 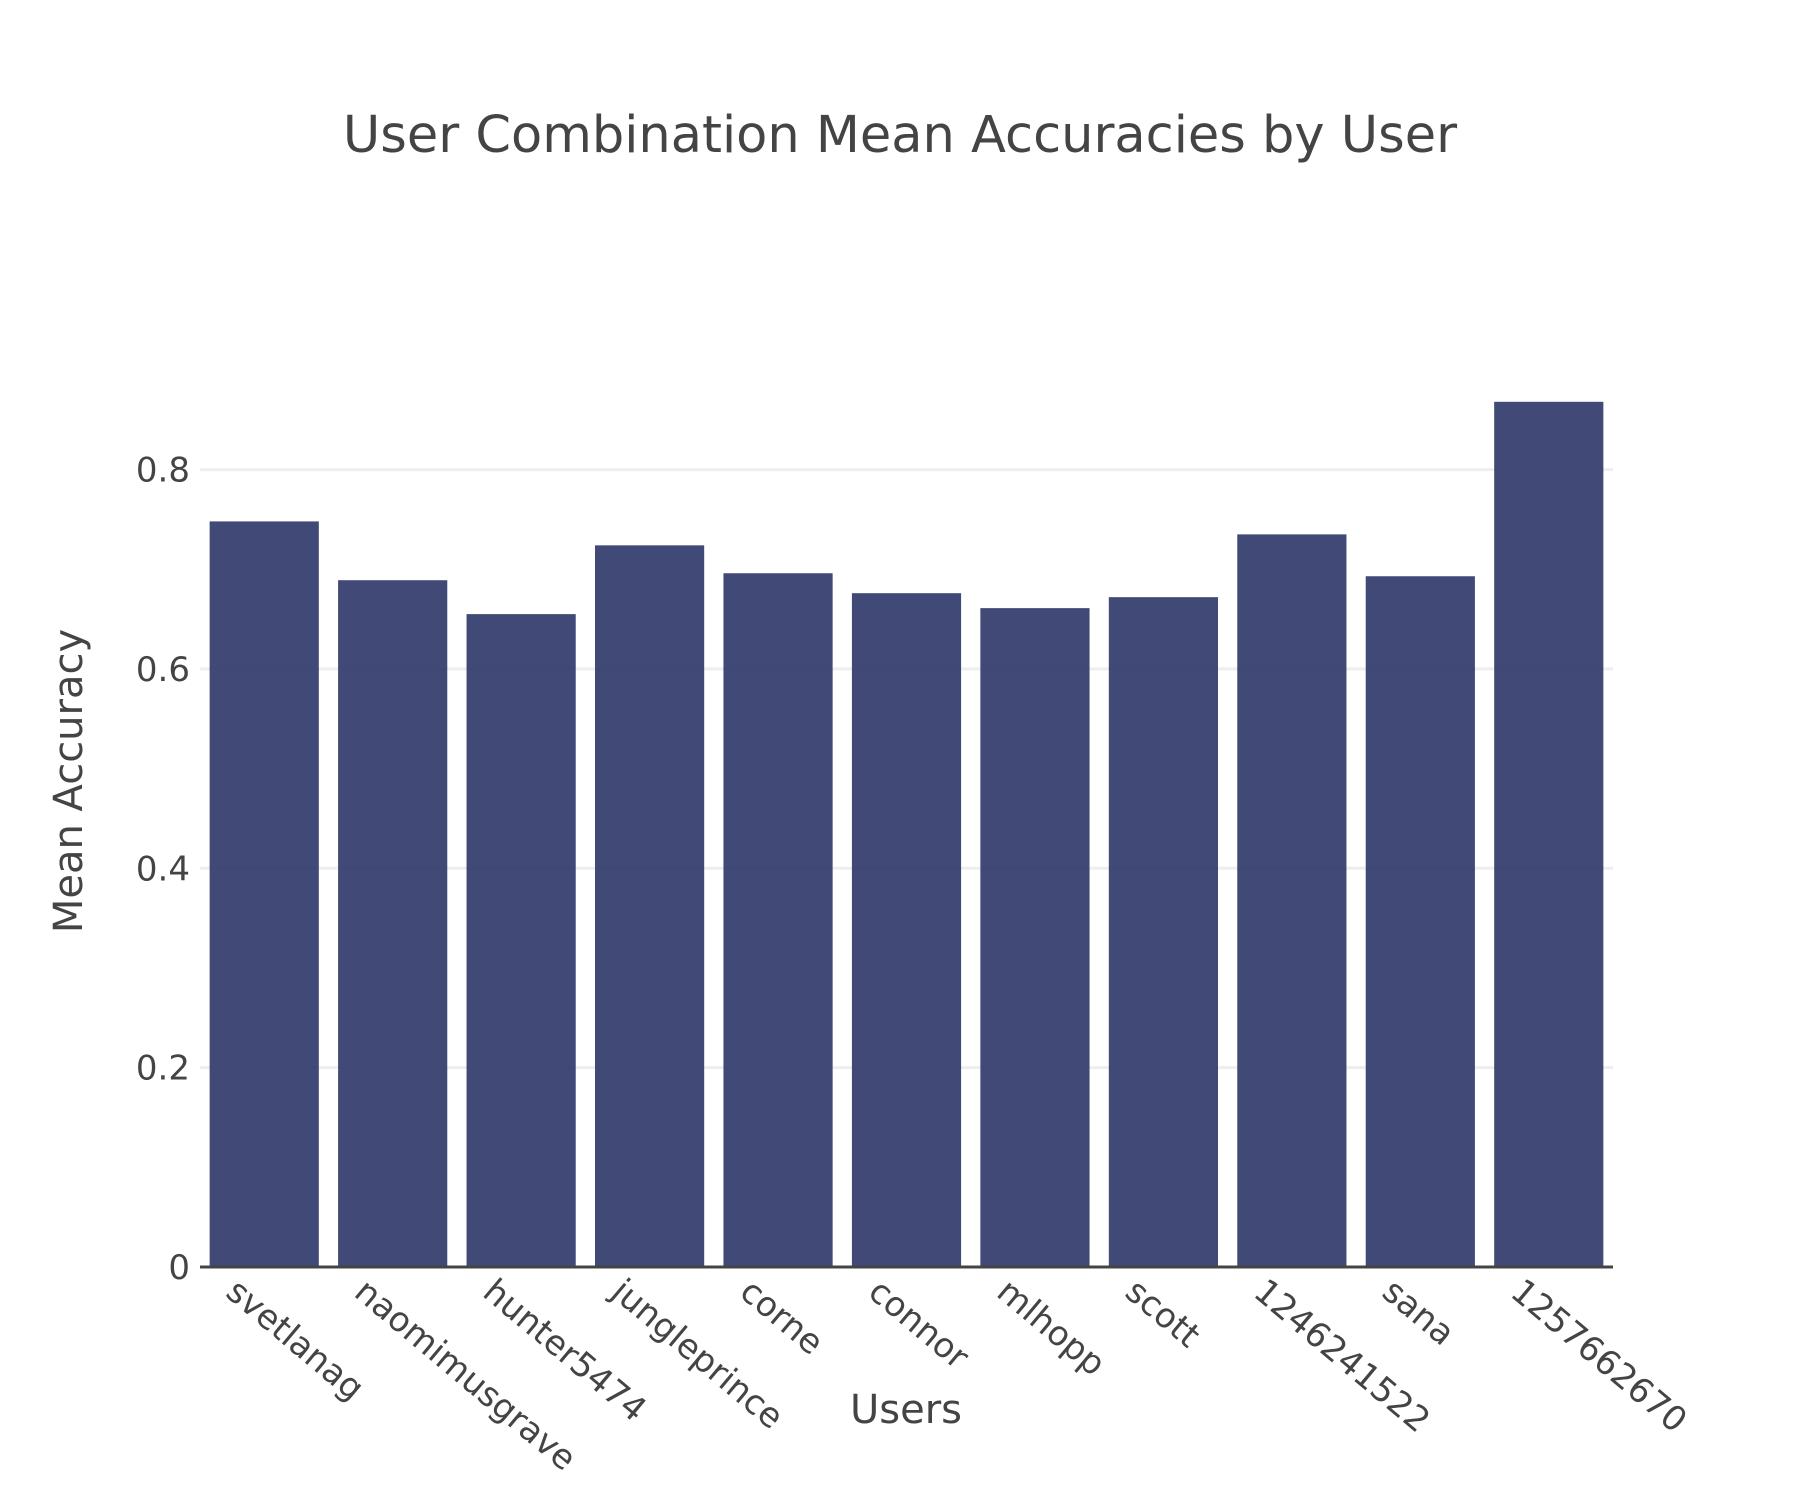 I want to click on bar-scott, so click(x=1163, y=932).